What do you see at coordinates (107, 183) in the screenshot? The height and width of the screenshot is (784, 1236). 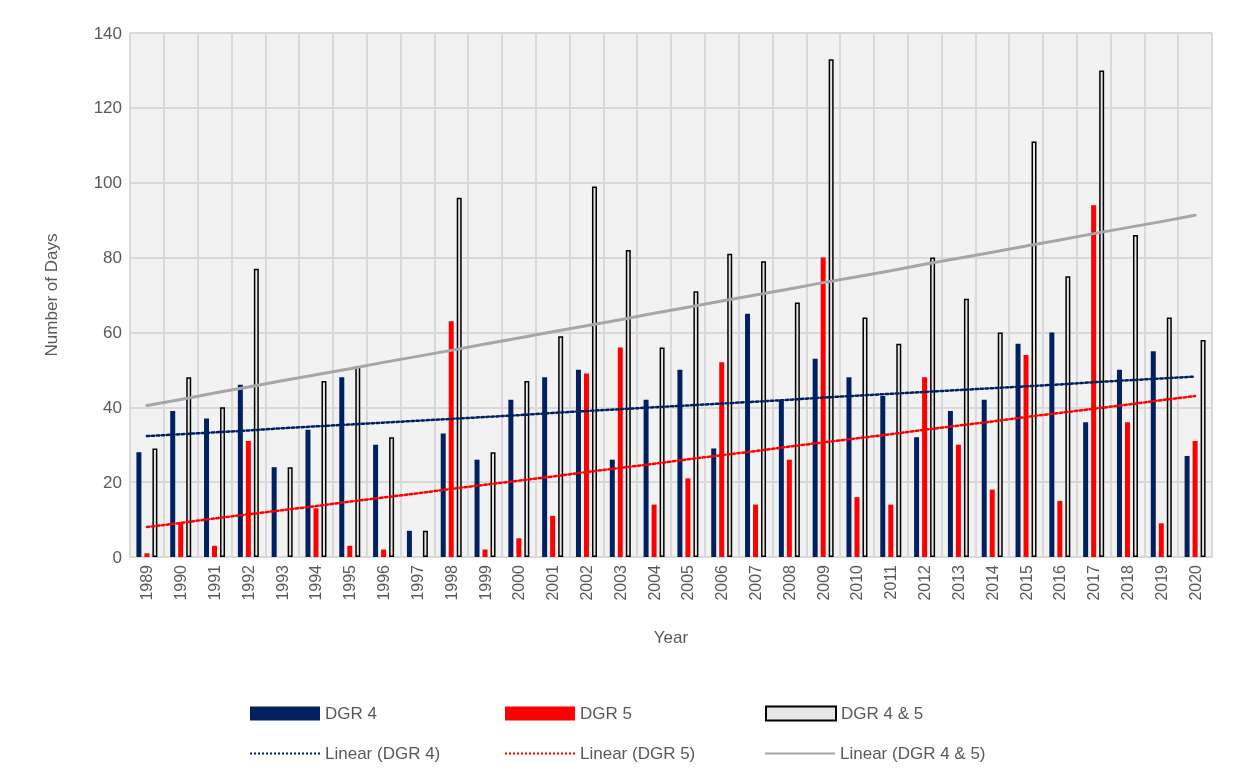 I see `y-tick-label: 100` at bounding box center [107, 183].